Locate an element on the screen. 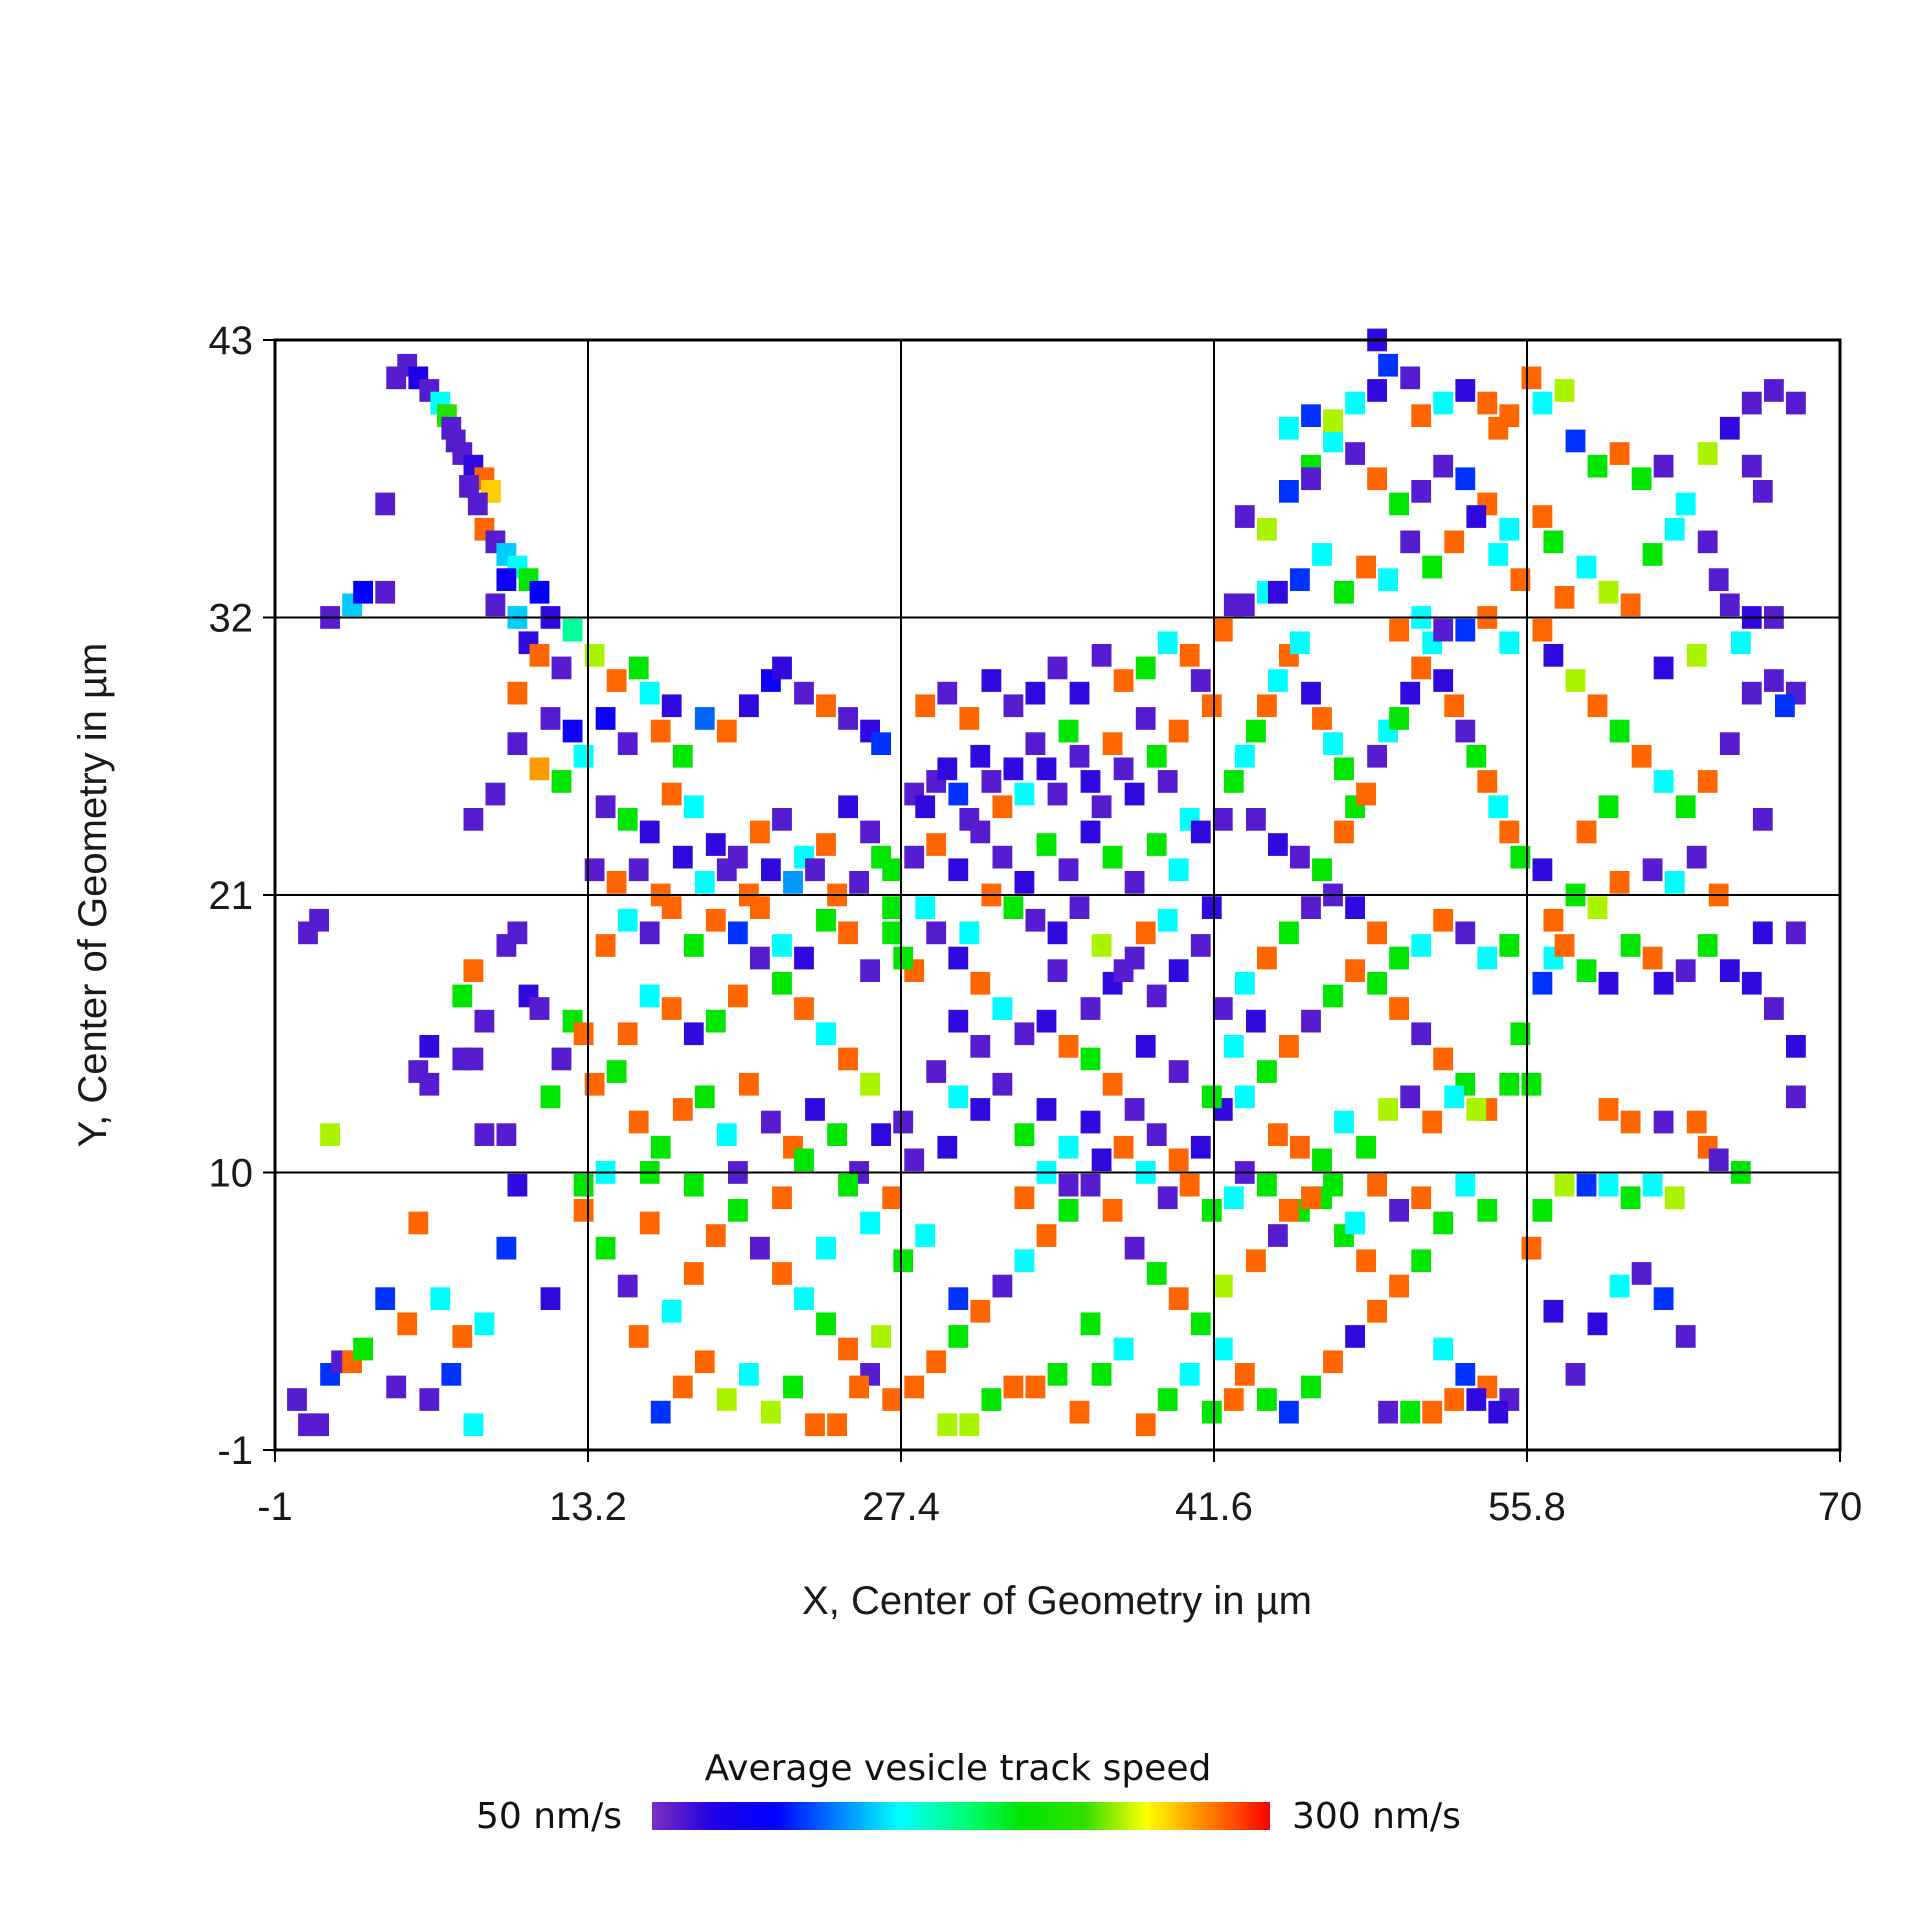 The height and width of the screenshot is (1920, 1920). x-axis-ticks: -1 13.2 27.4 41.6 55.8 70 is located at coordinates (1059, 1507).